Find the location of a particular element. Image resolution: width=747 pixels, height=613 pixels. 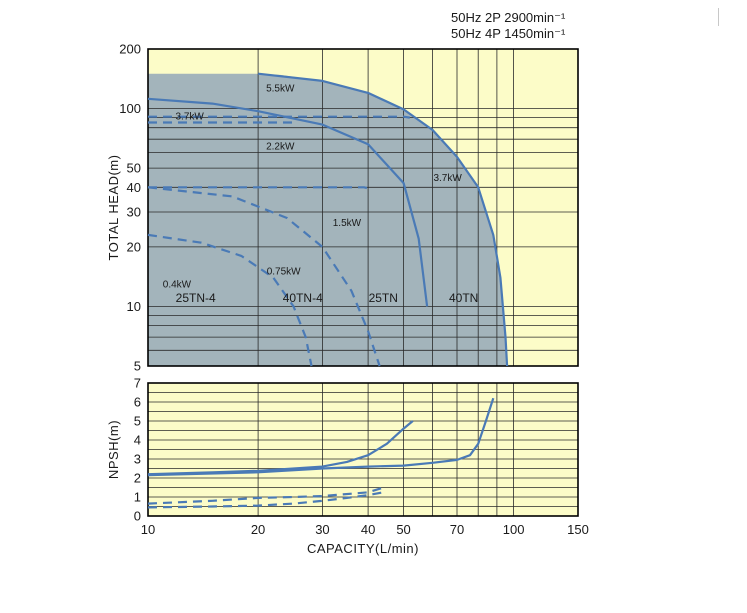

npsh-curve-2-solid is located at coordinates (321, 437).